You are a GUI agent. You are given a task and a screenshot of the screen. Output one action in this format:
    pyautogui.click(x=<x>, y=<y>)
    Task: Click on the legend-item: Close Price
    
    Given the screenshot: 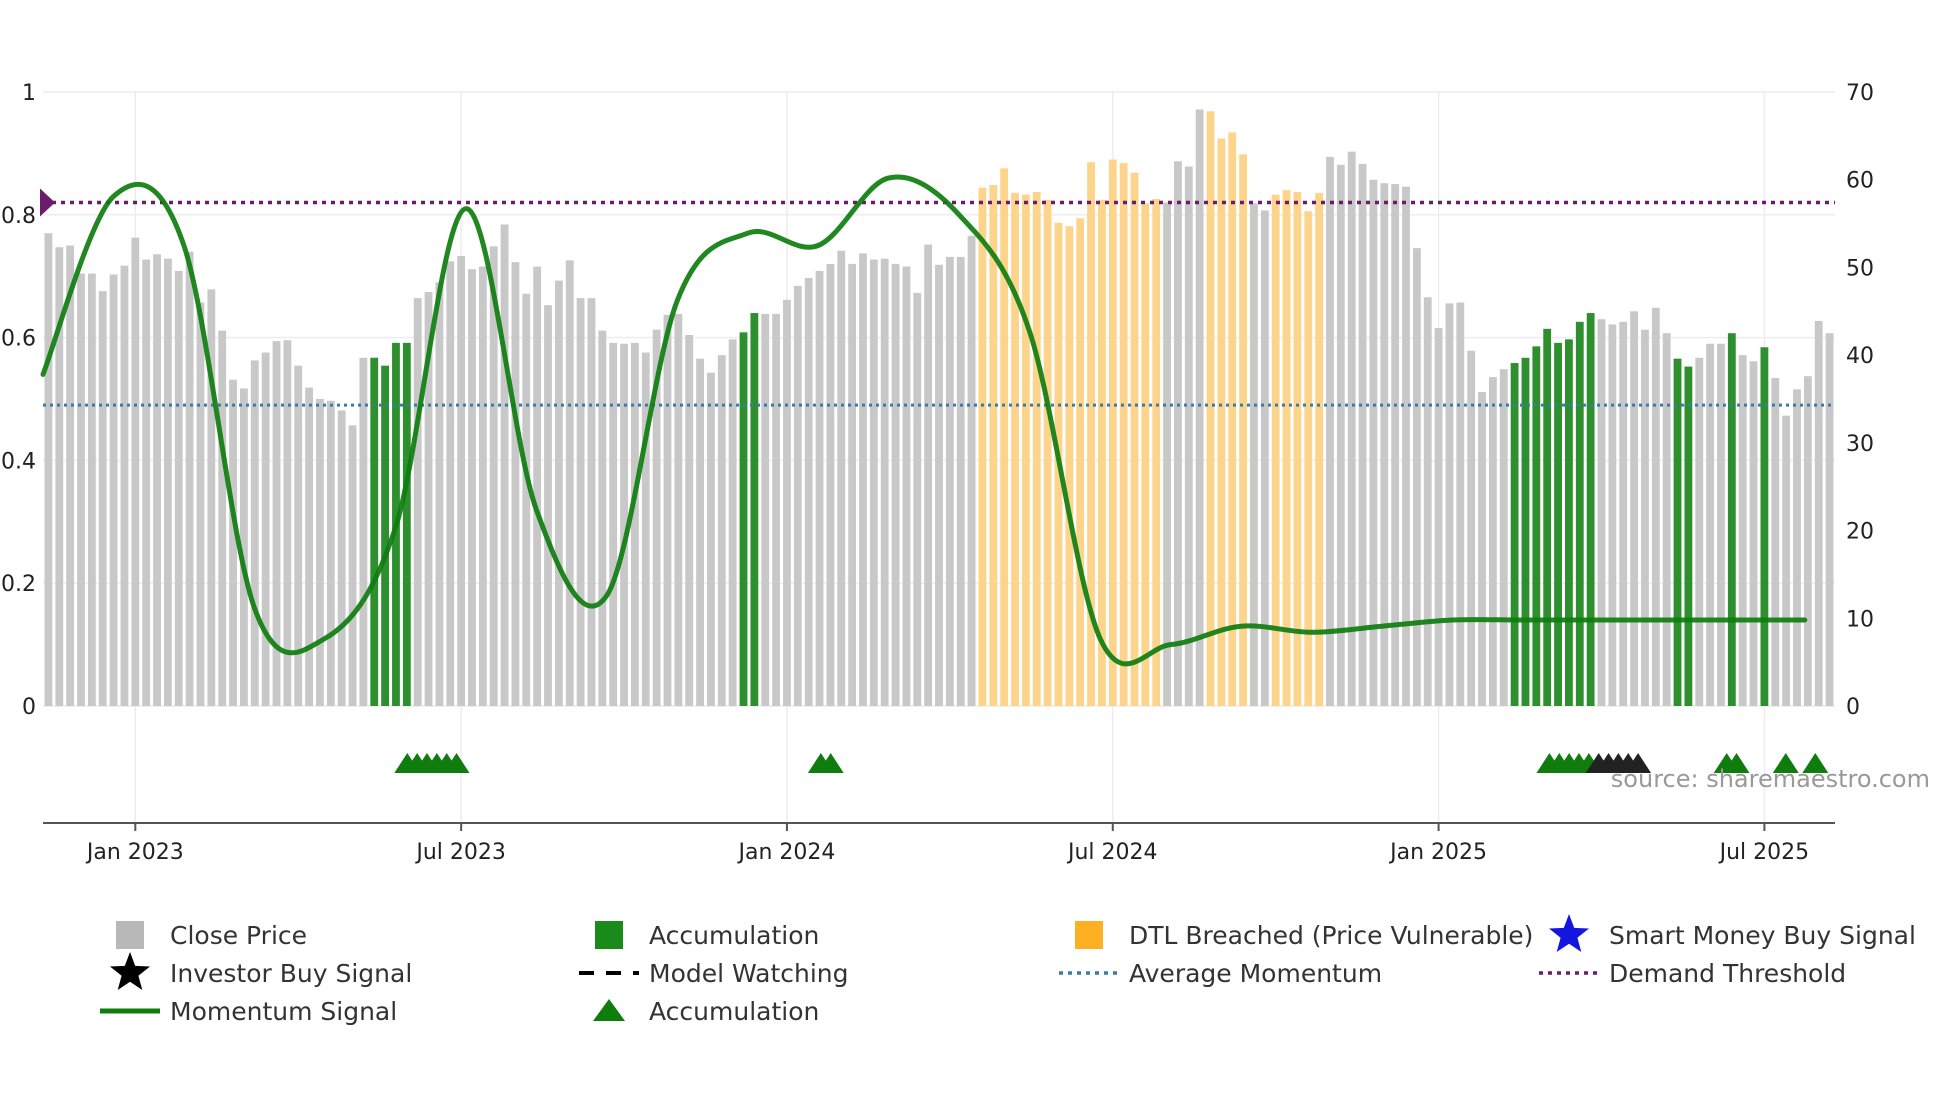 What is the action you would take?
    pyautogui.click(x=211, y=935)
    